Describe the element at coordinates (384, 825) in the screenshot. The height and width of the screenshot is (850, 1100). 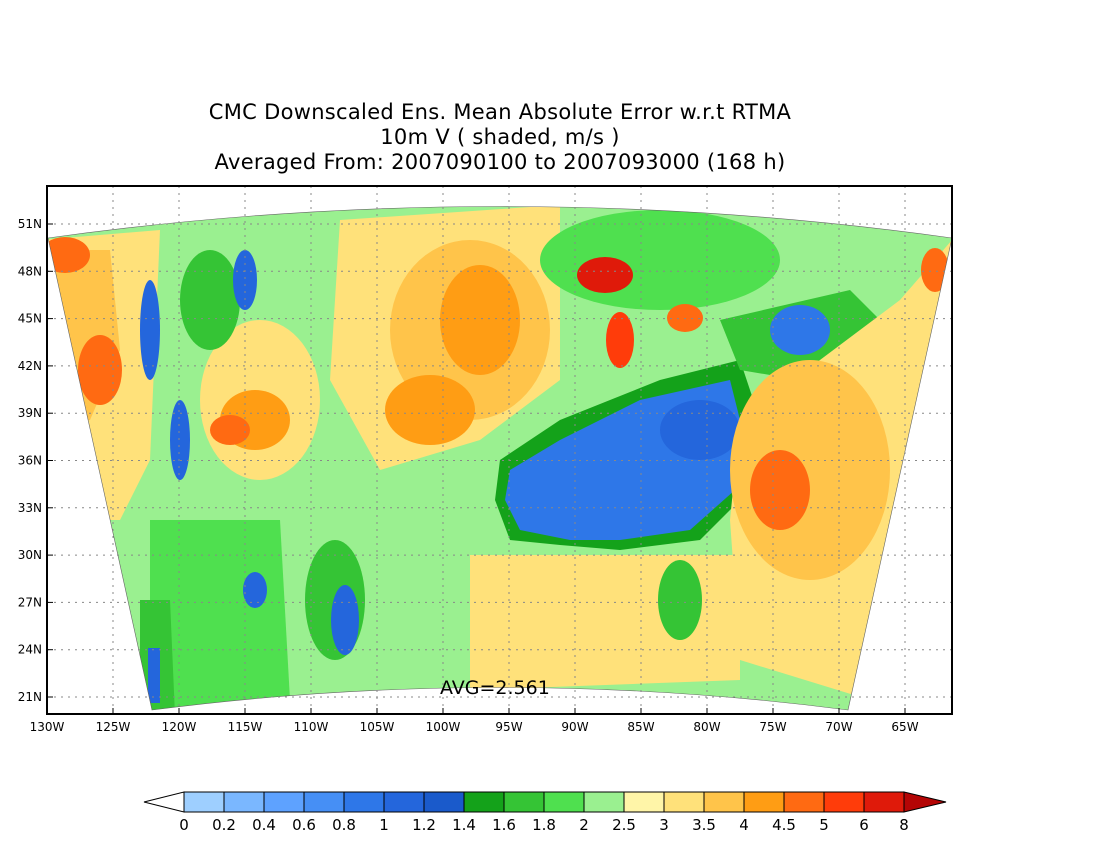
I see `colorbar-label: 1` at that location.